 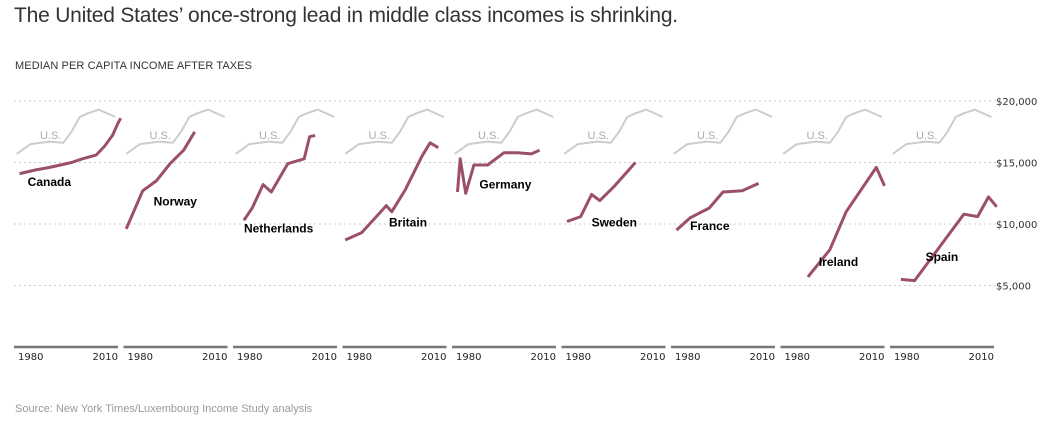 What do you see at coordinates (846, 221) in the screenshot?
I see `country-line-ireland` at bounding box center [846, 221].